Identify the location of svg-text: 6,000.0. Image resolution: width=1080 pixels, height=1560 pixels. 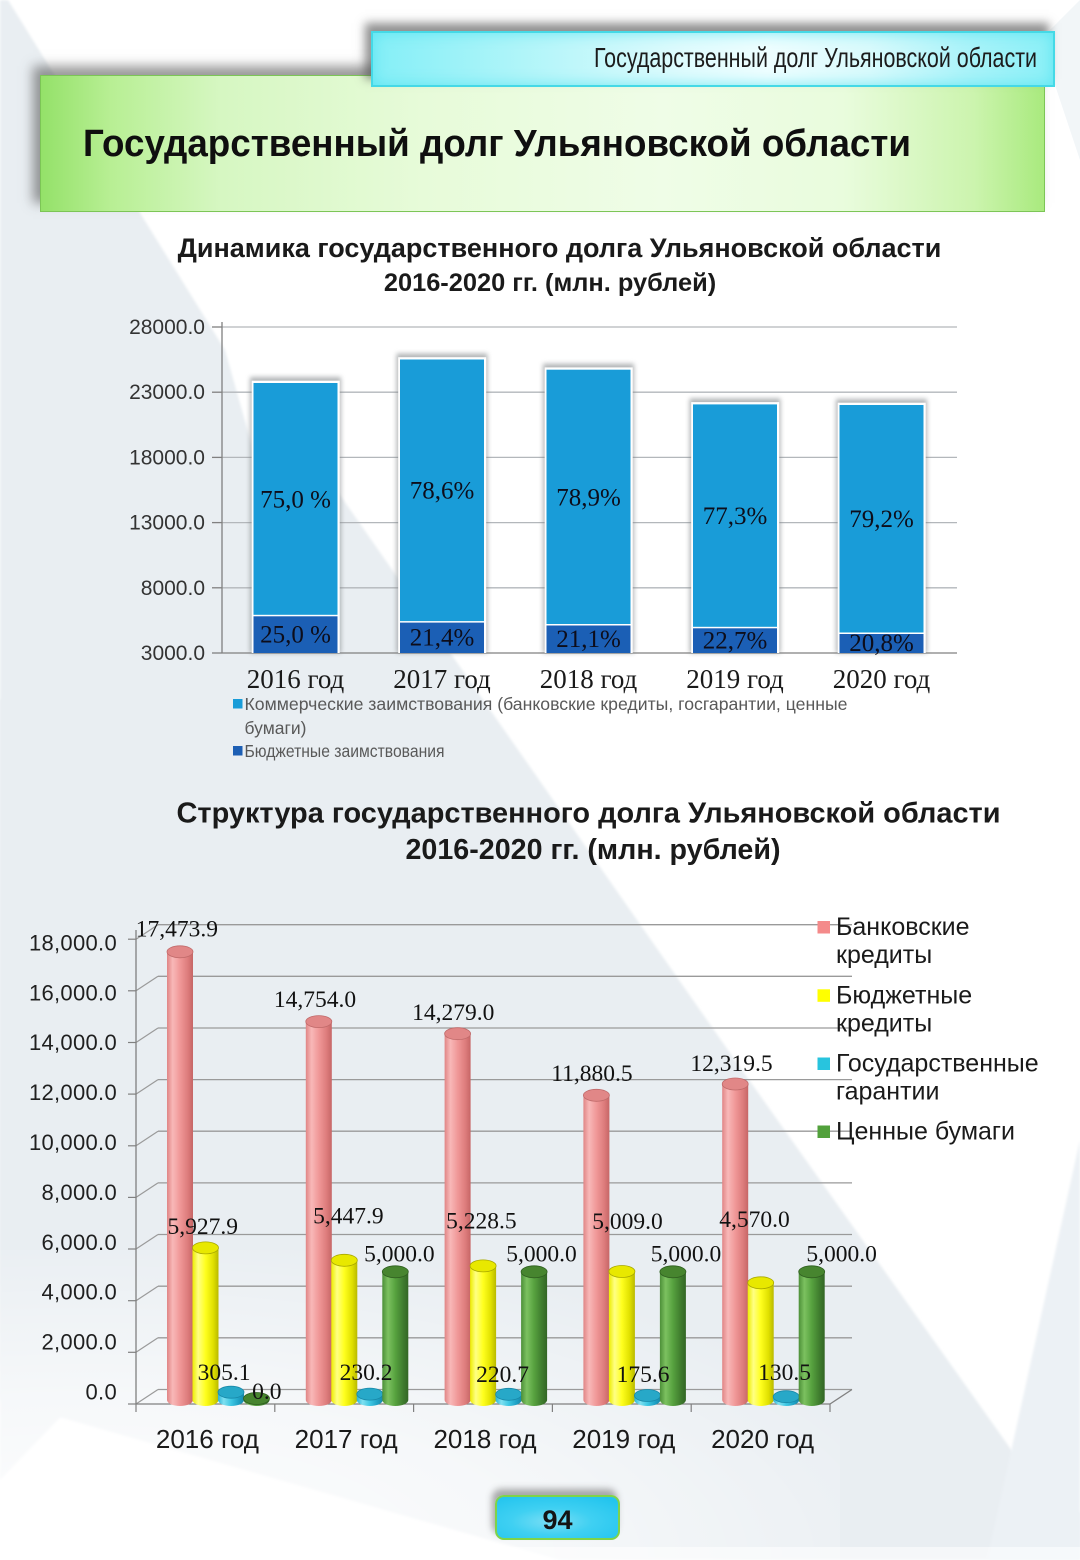
(79, 1242).